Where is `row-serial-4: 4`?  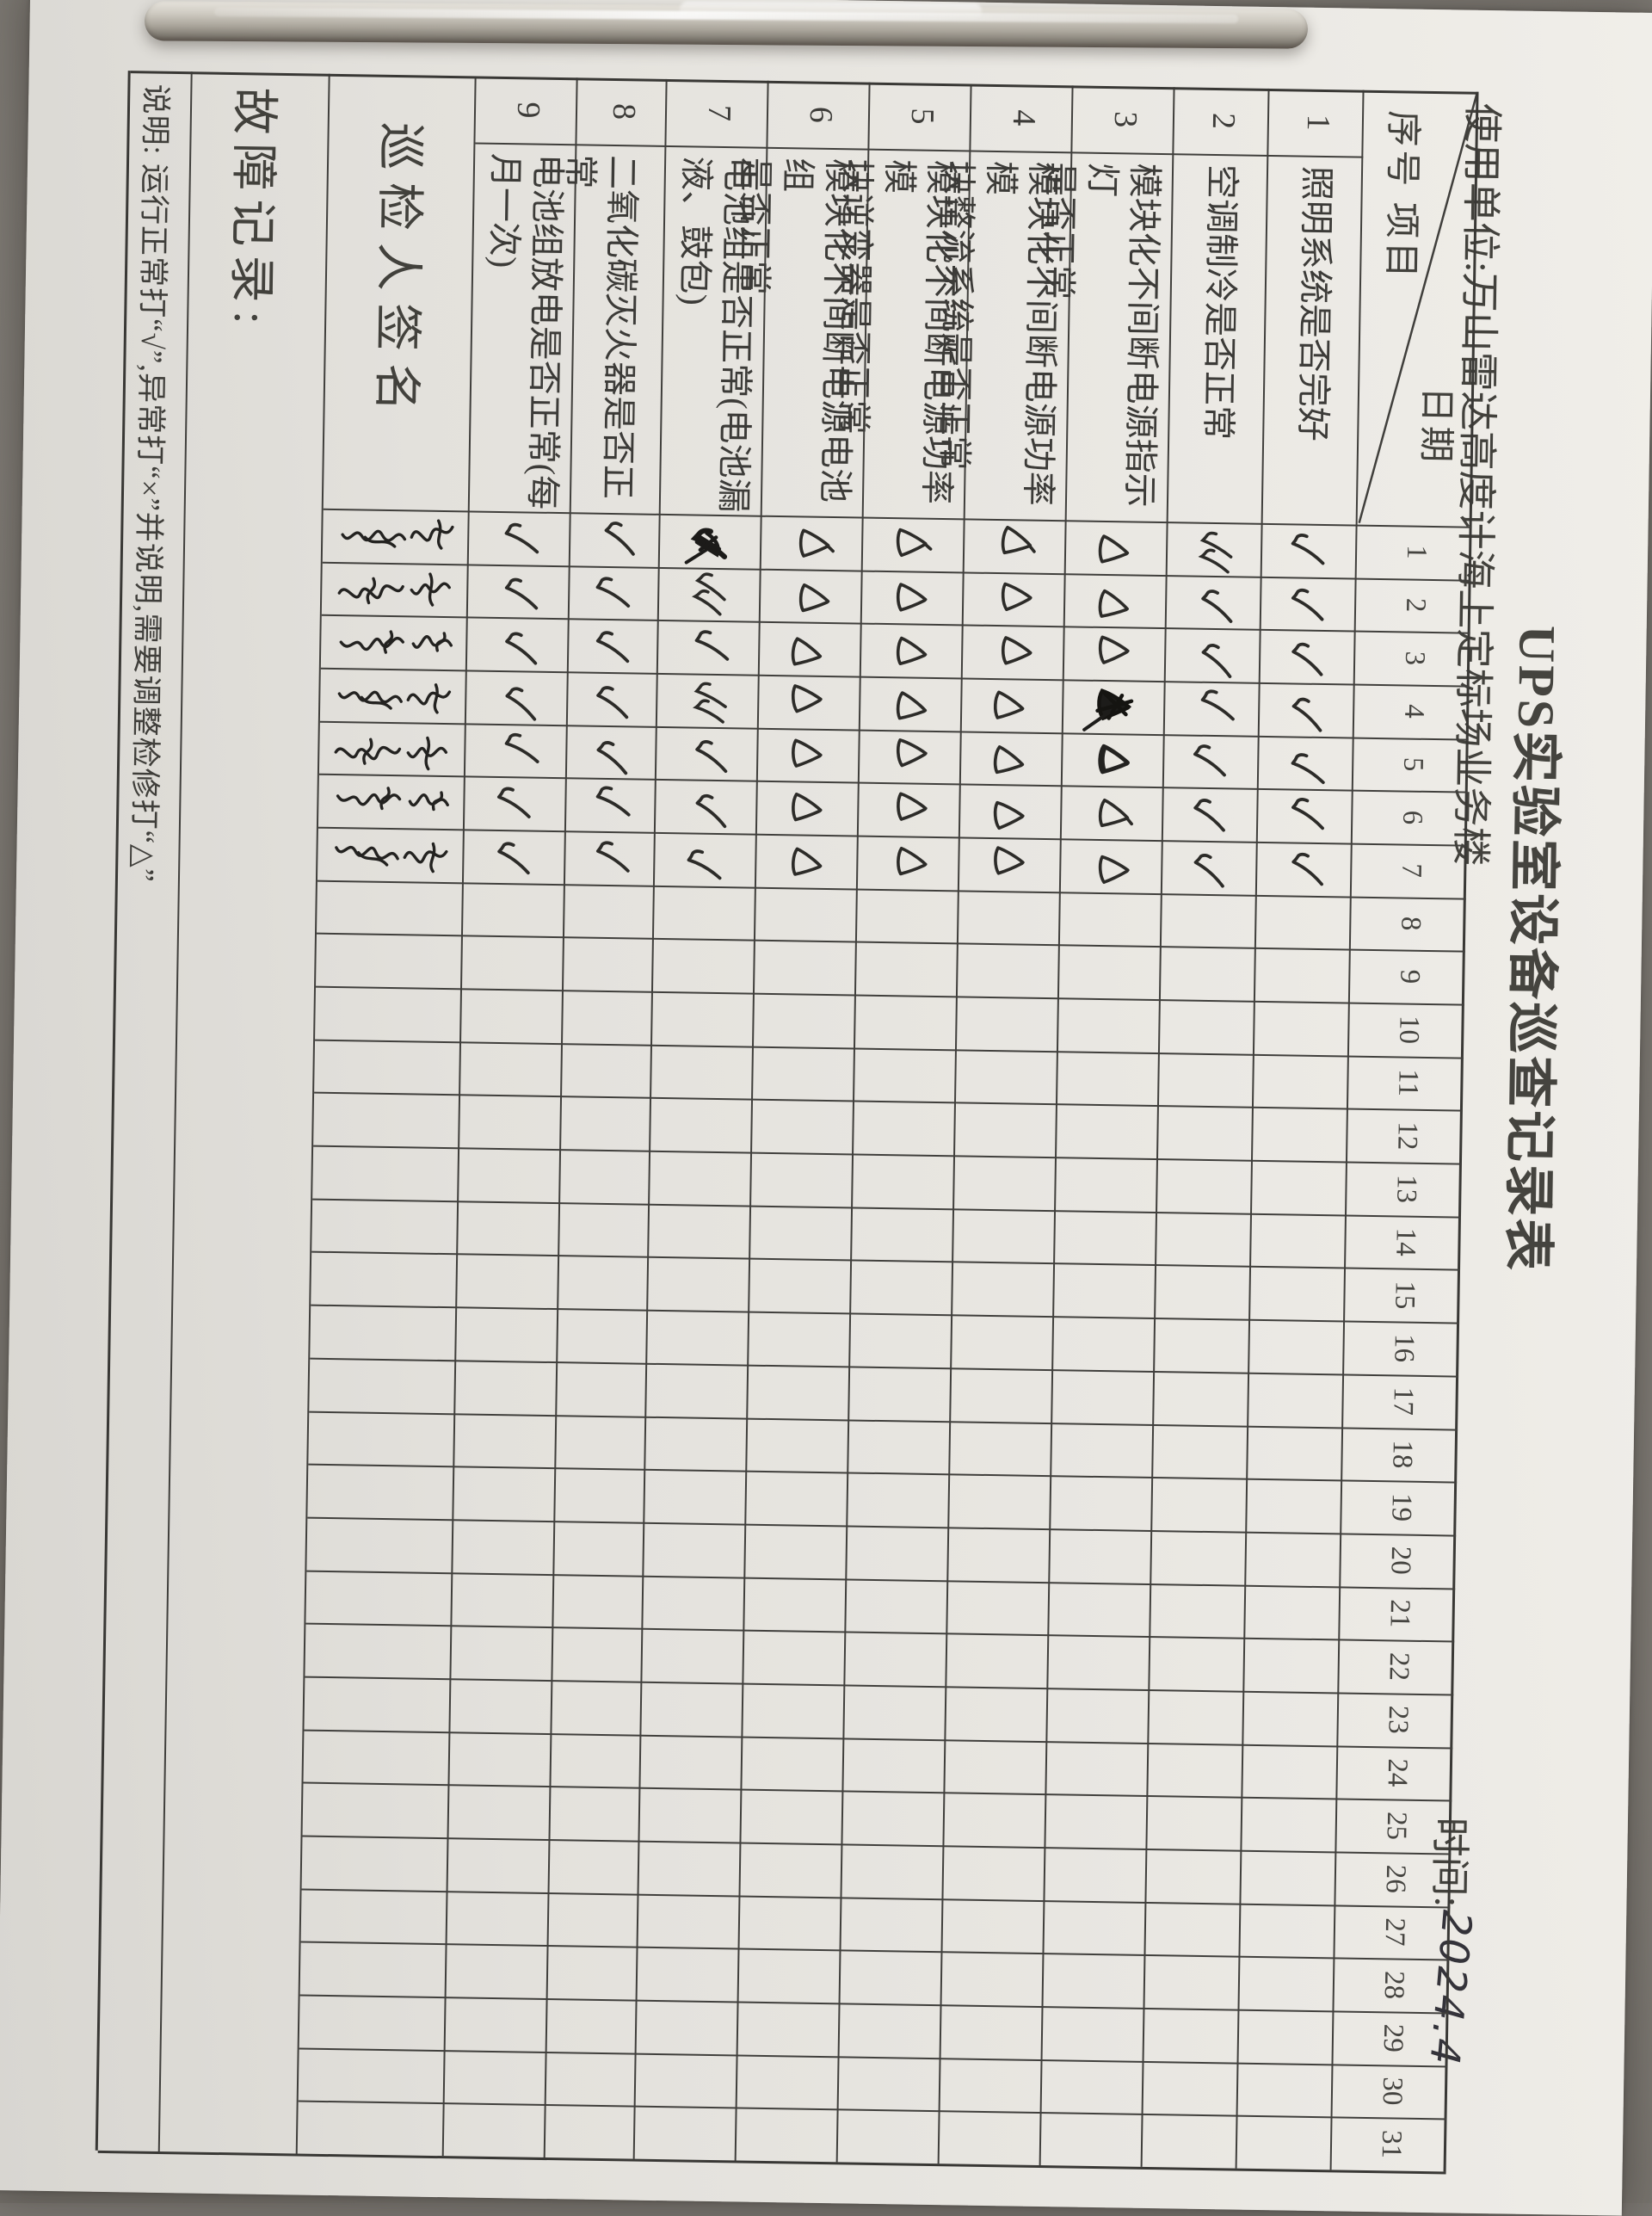 row-serial-4: 4 is located at coordinates (1024, 118).